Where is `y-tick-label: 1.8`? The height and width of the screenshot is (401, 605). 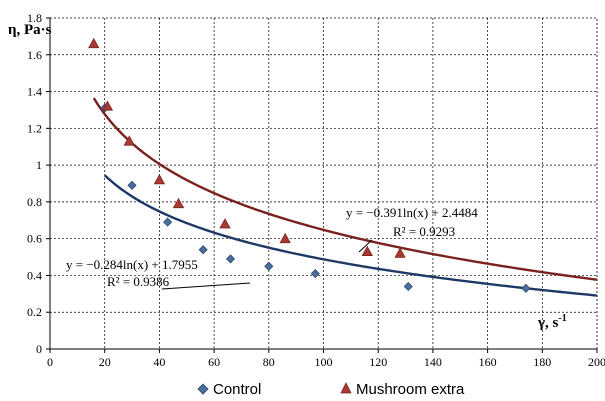
y-tick-label: 1.8 is located at coordinates (34, 18).